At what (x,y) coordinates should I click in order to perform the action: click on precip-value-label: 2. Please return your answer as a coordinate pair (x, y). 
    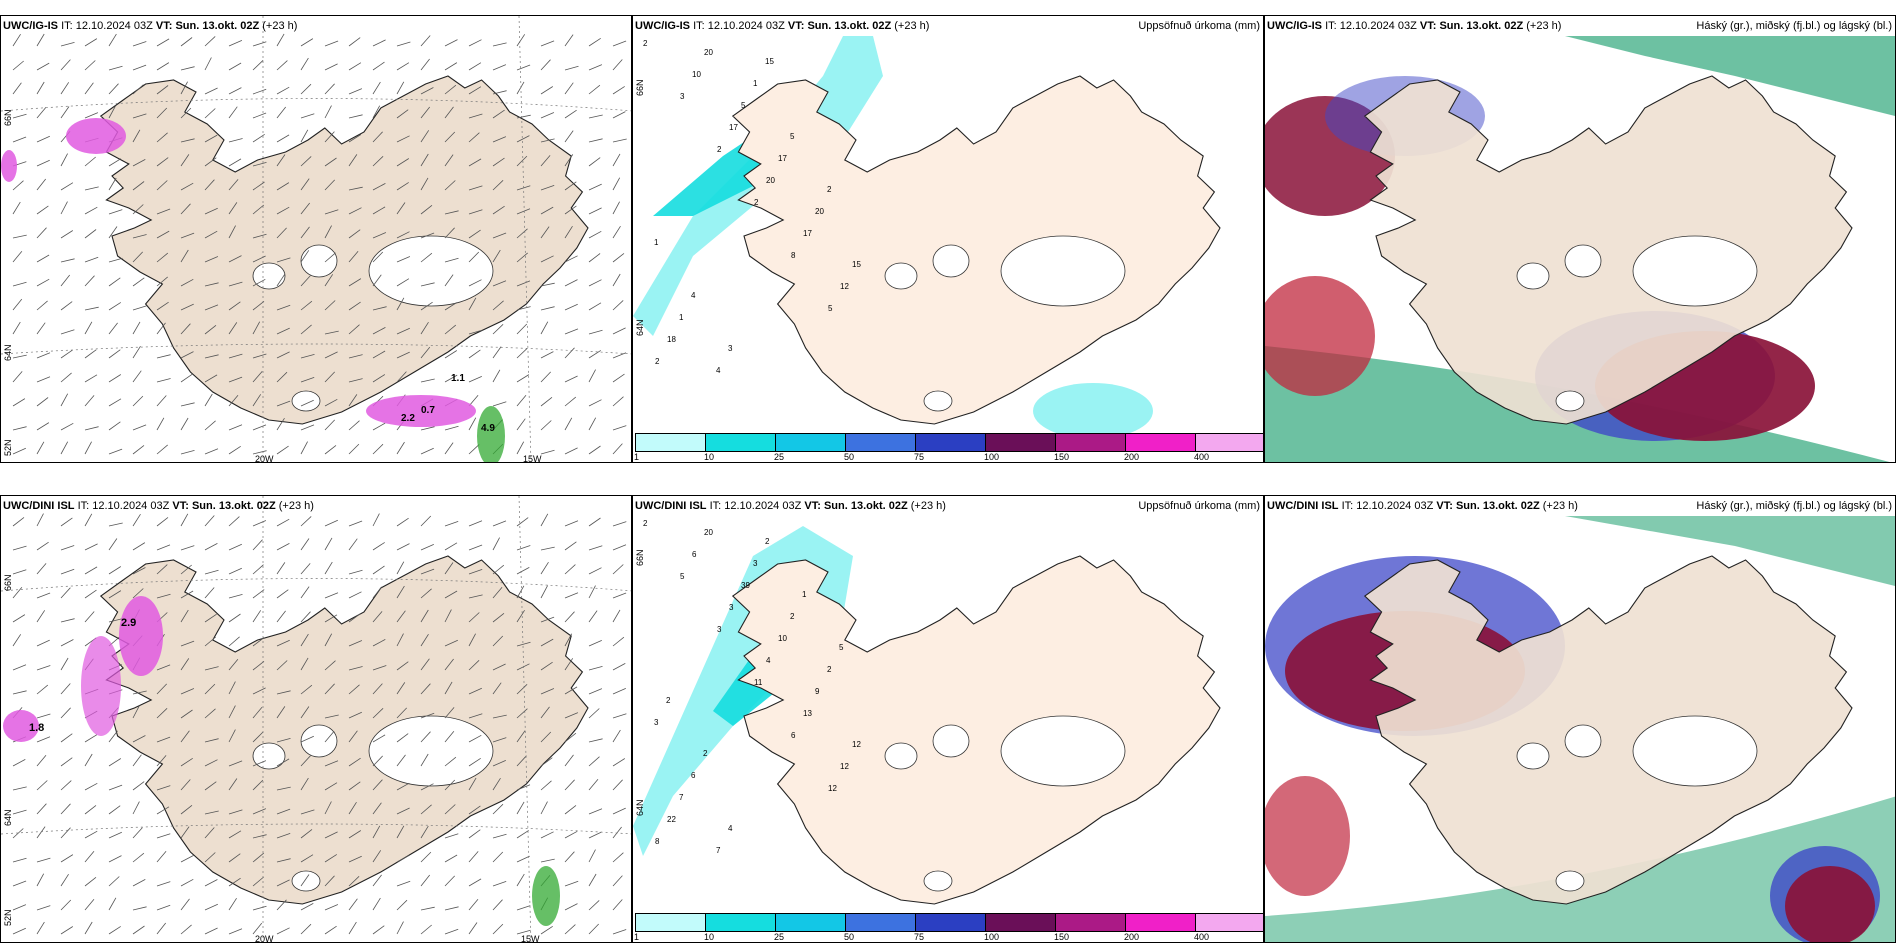
    Looking at the image, I should click on (668, 700).